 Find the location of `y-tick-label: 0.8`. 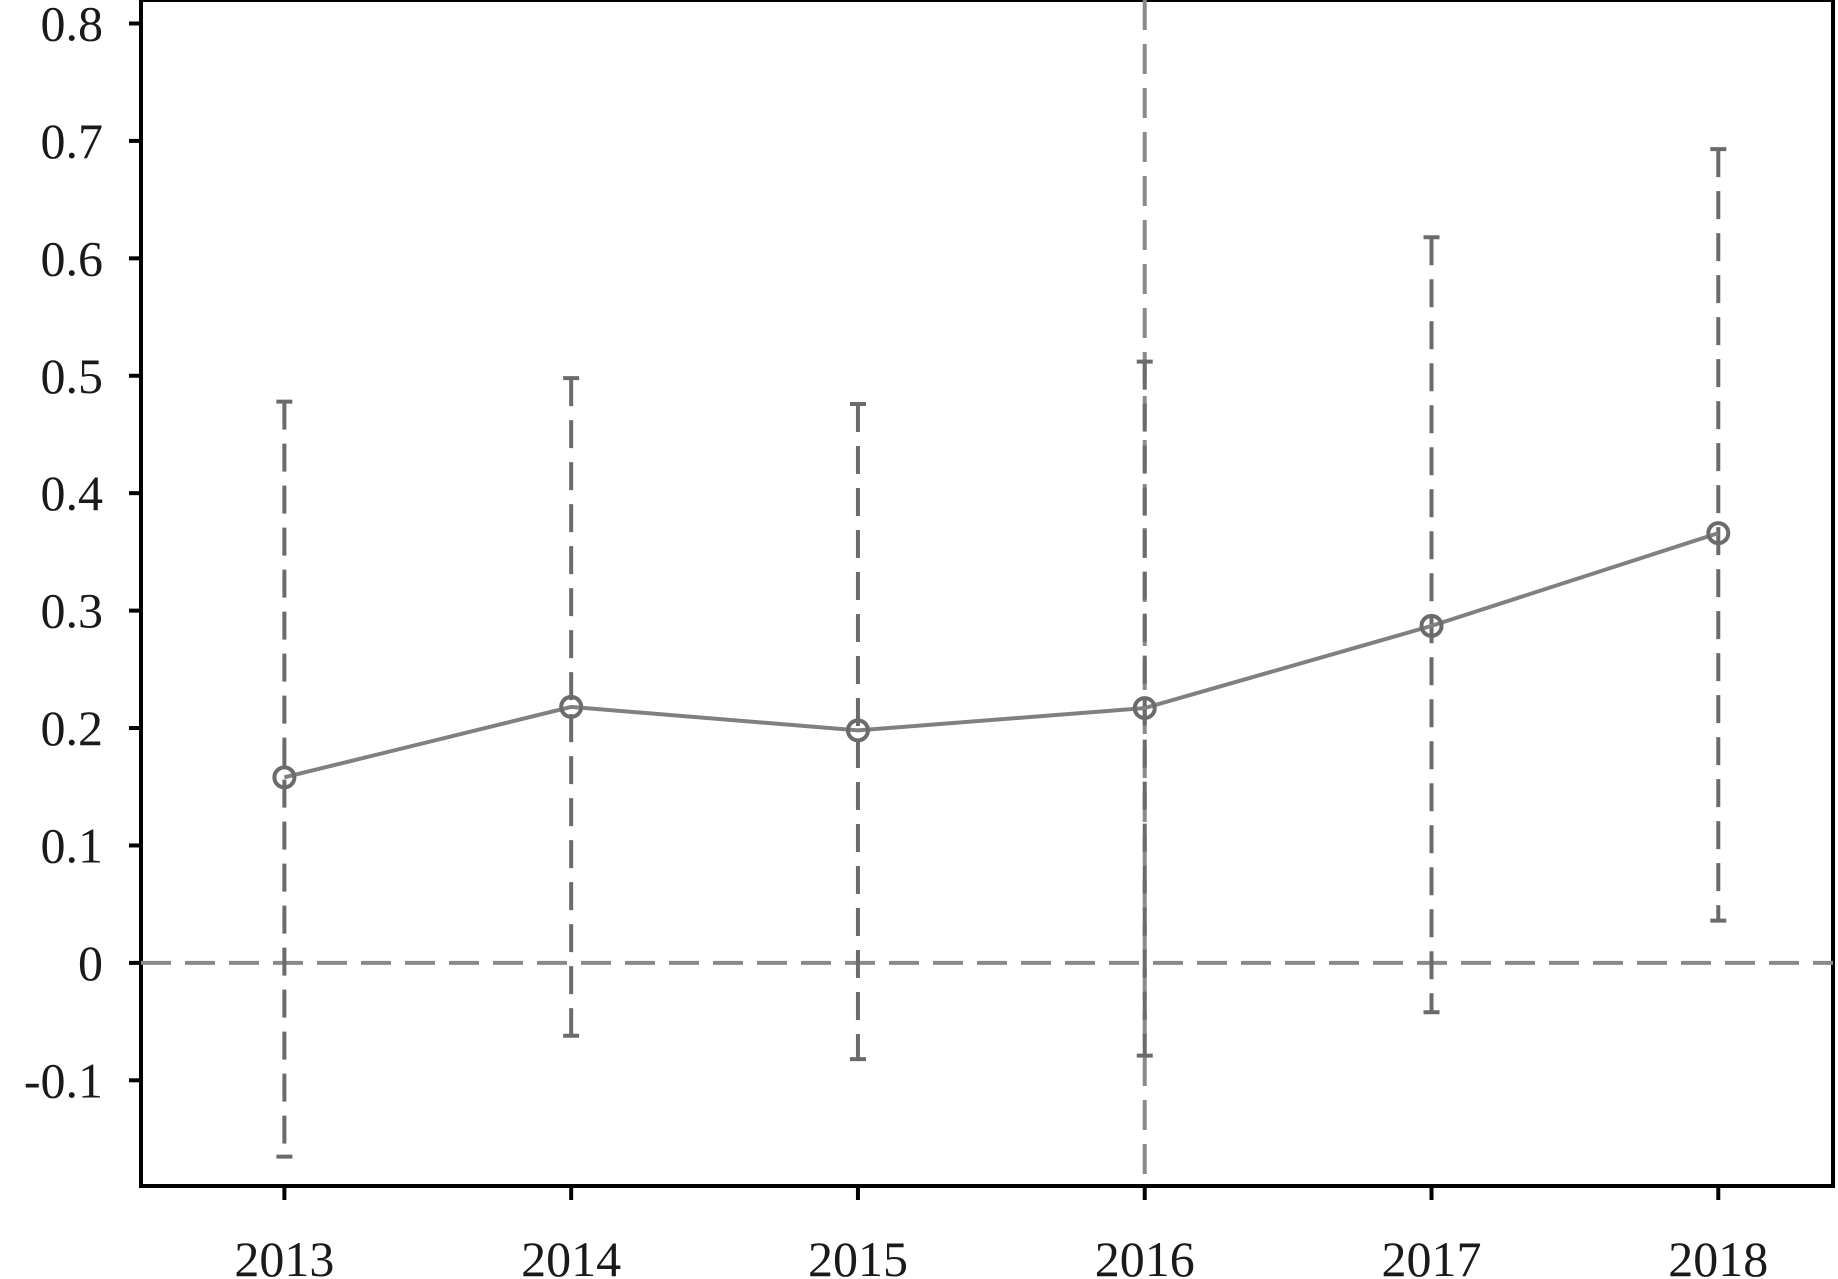

y-tick-label: 0.8 is located at coordinates (72, 25).